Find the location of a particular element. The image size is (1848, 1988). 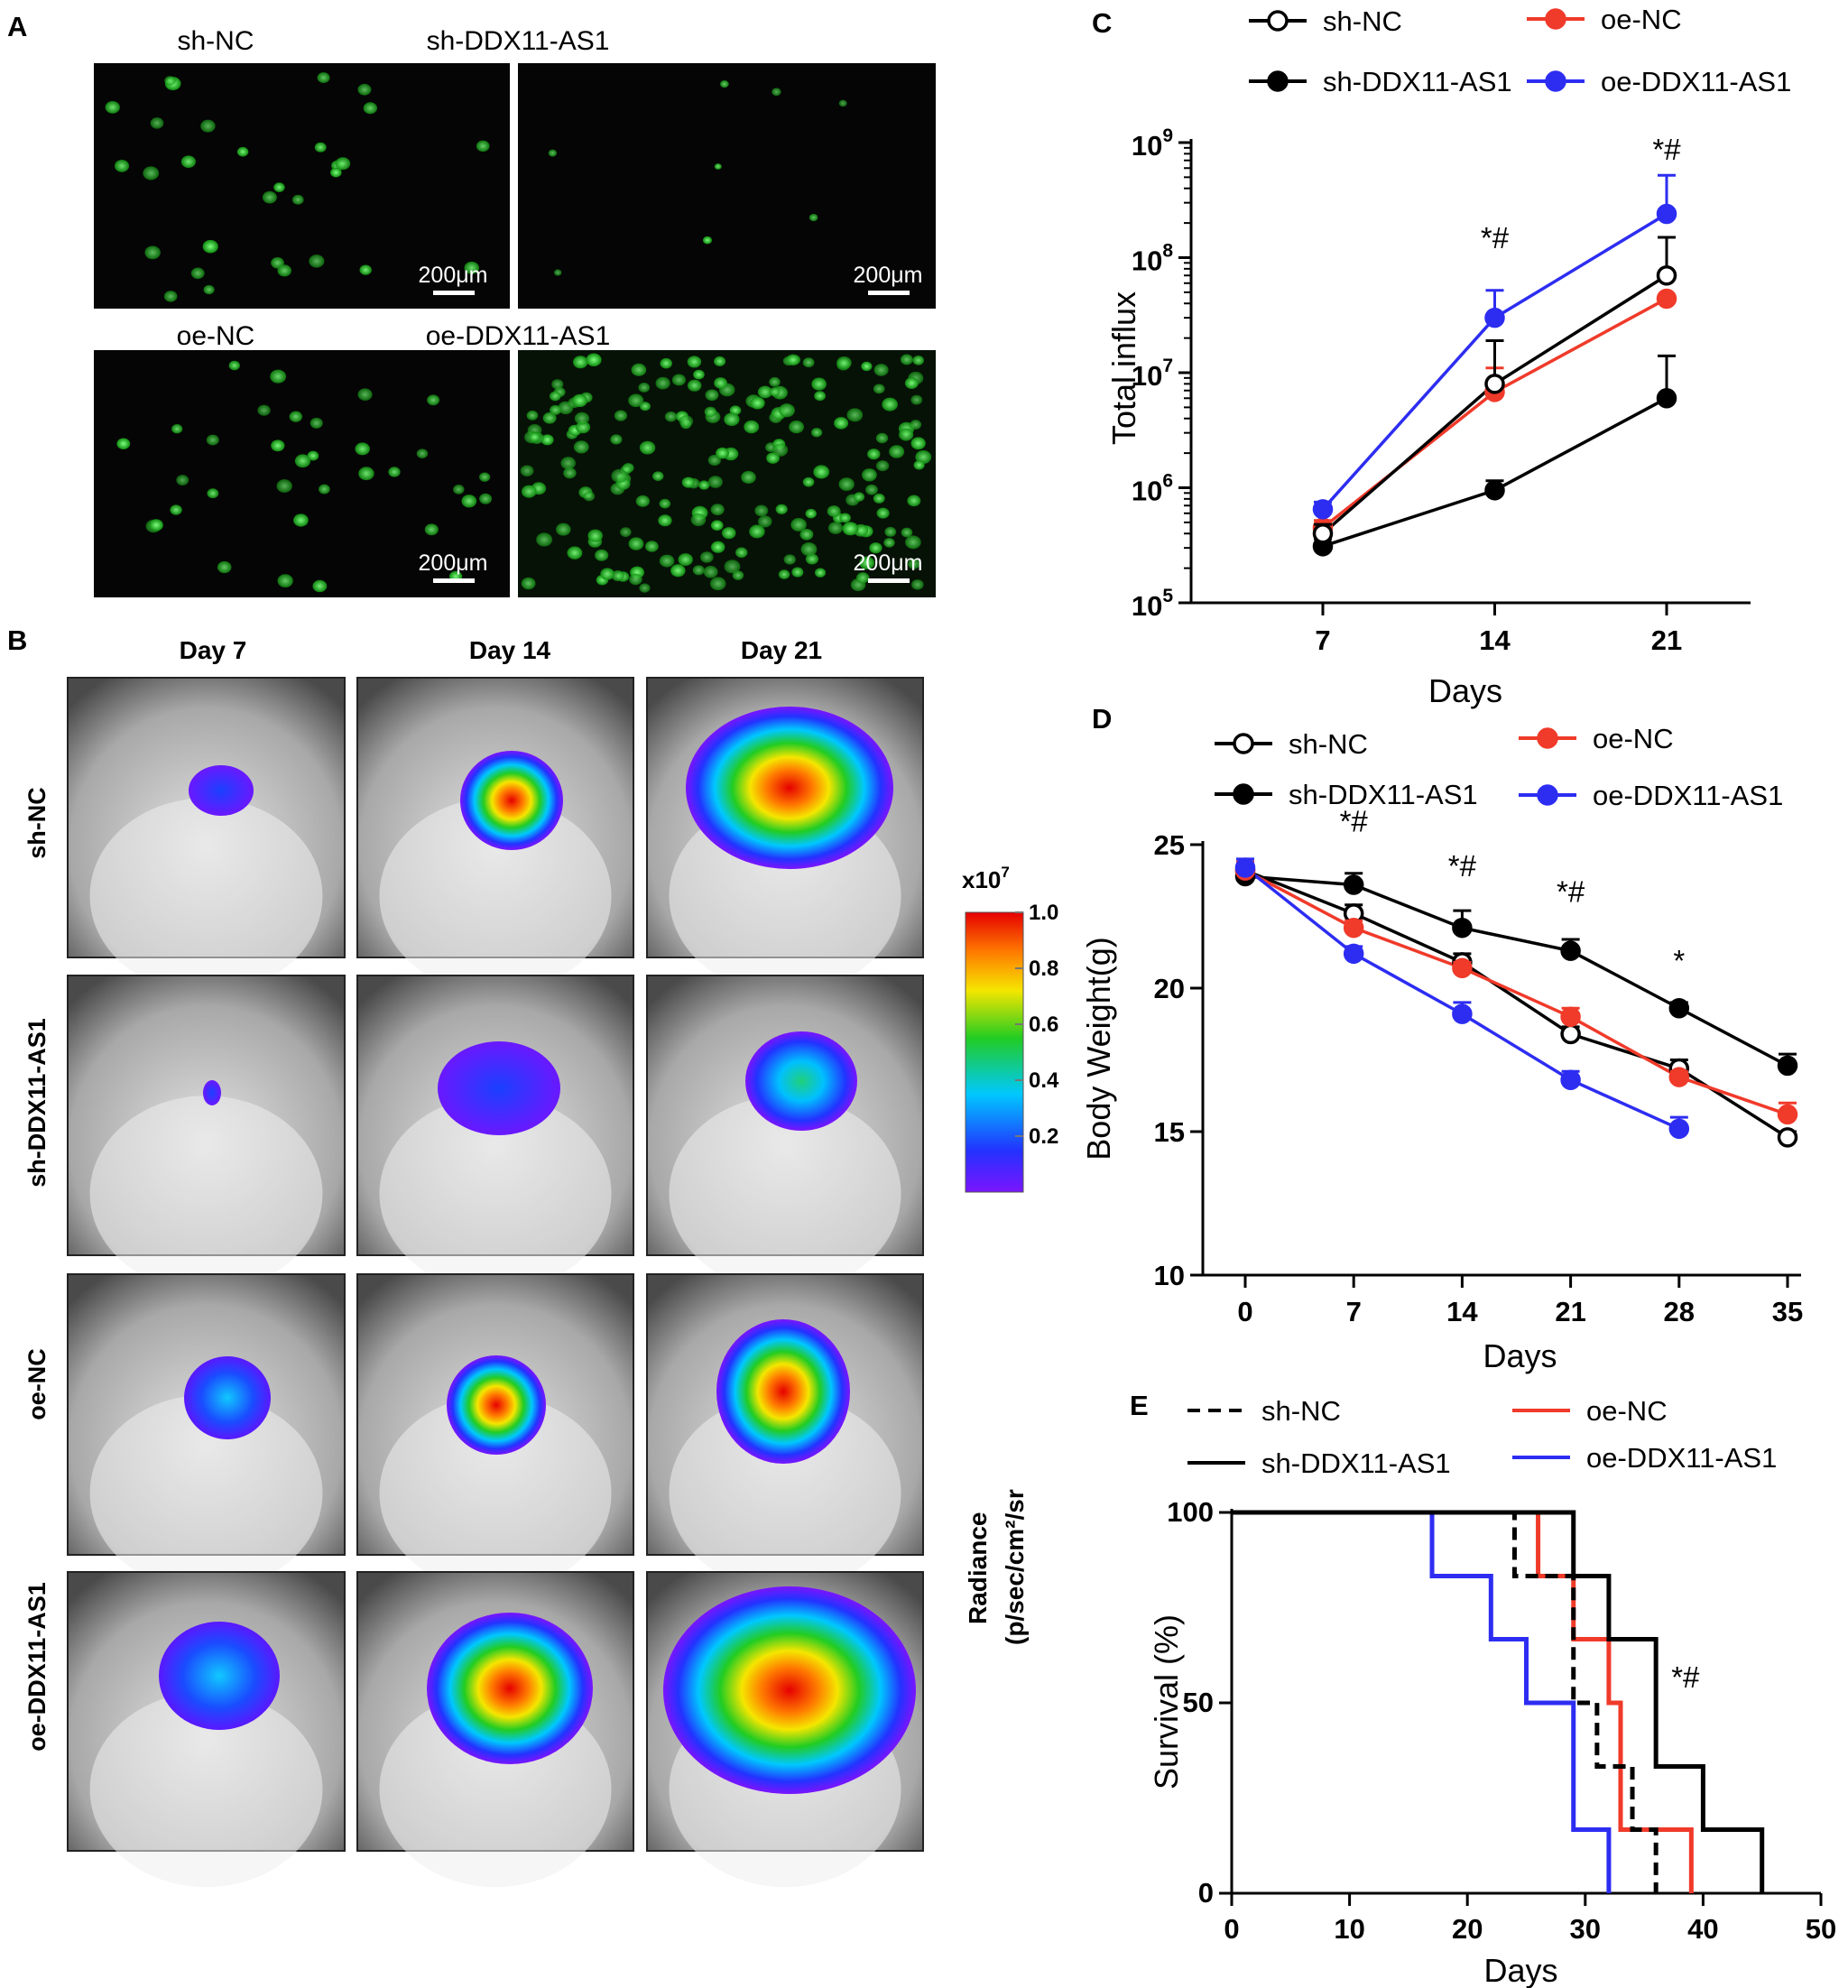

legend-marker-oe-ddx11-as1 is located at coordinates (1547, 795).